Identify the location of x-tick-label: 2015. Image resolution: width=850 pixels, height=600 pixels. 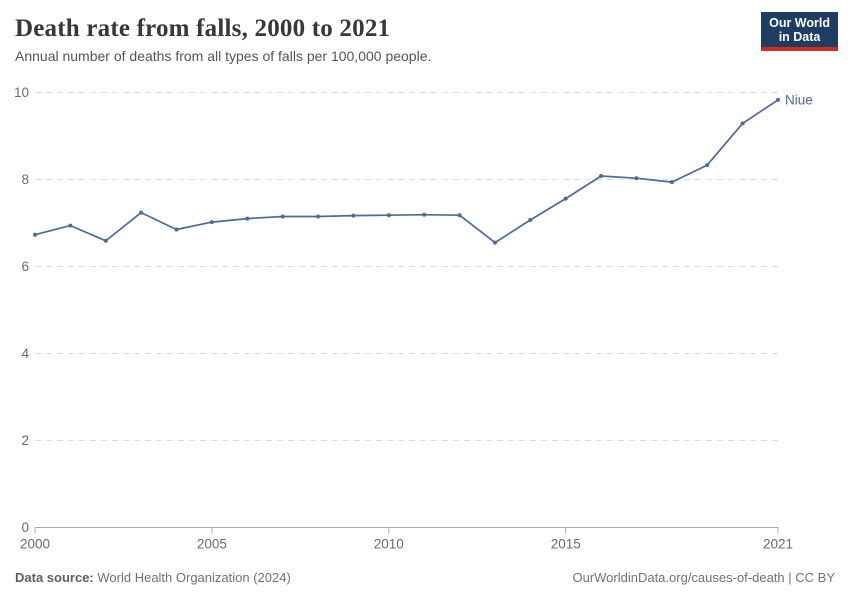
(566, 544).